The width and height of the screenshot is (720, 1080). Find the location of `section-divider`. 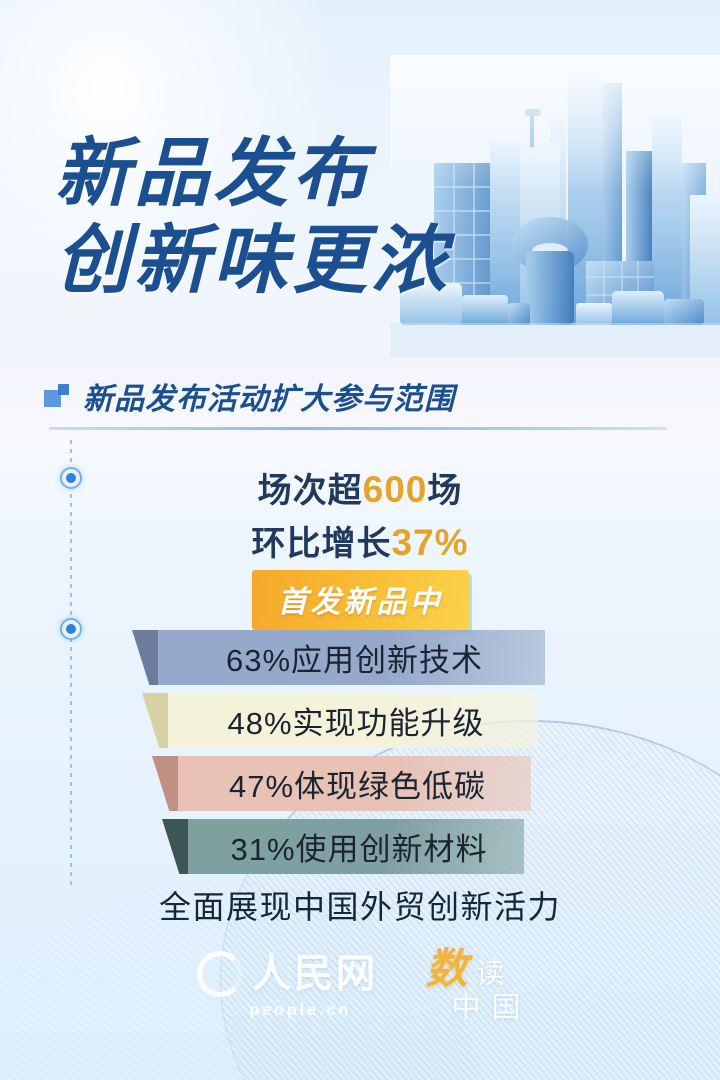

section-divider is located at coordinates (358, 428).